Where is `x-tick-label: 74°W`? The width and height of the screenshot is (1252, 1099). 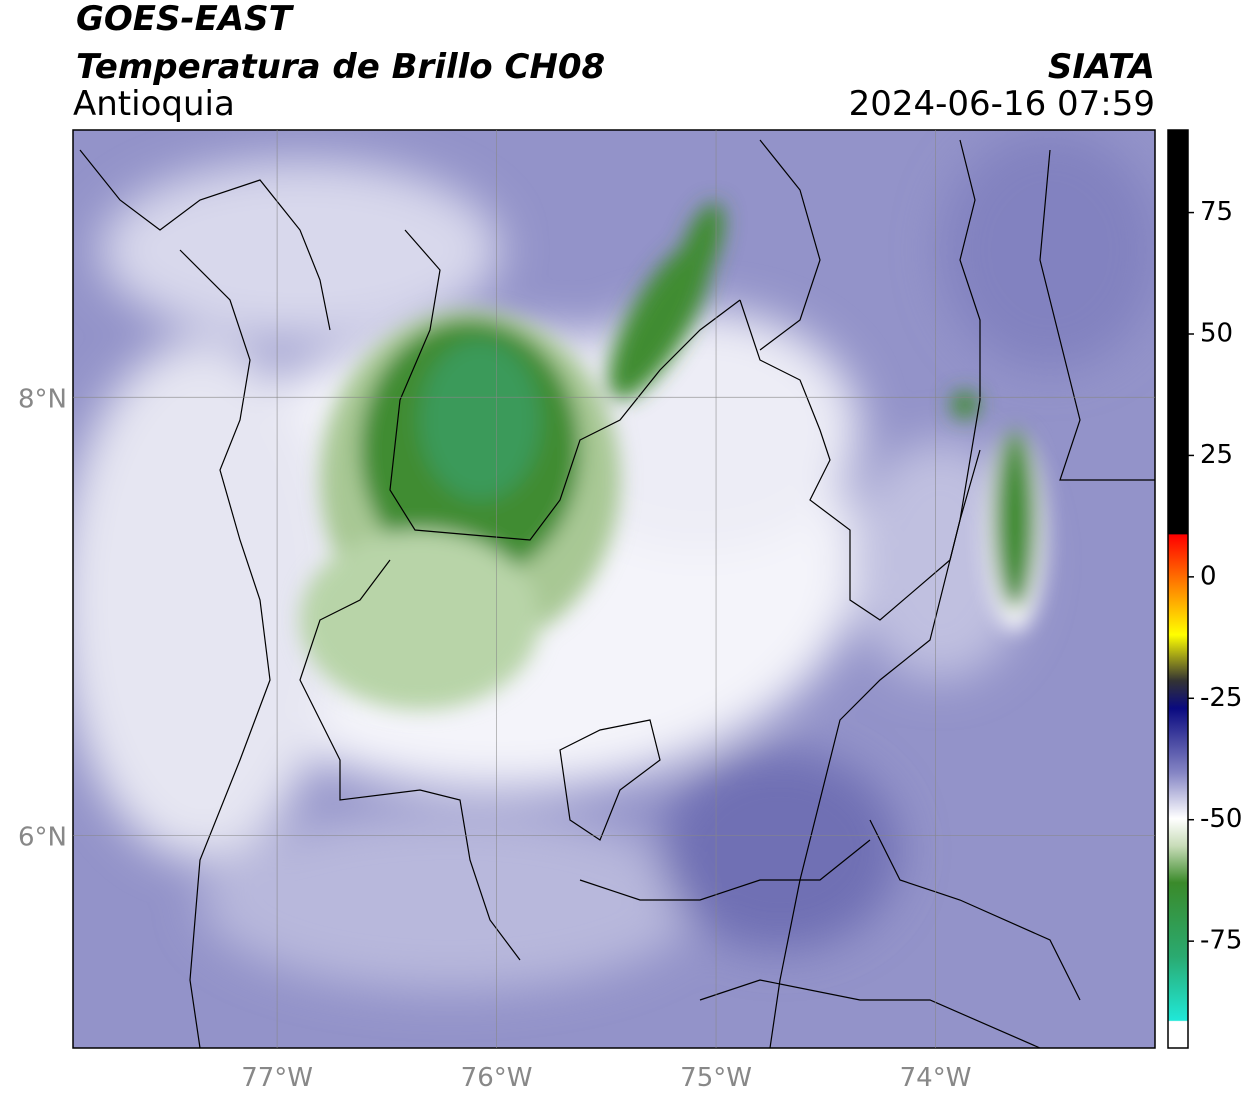
x-tick-label: 74°W is located at coordinates (936, 1078).